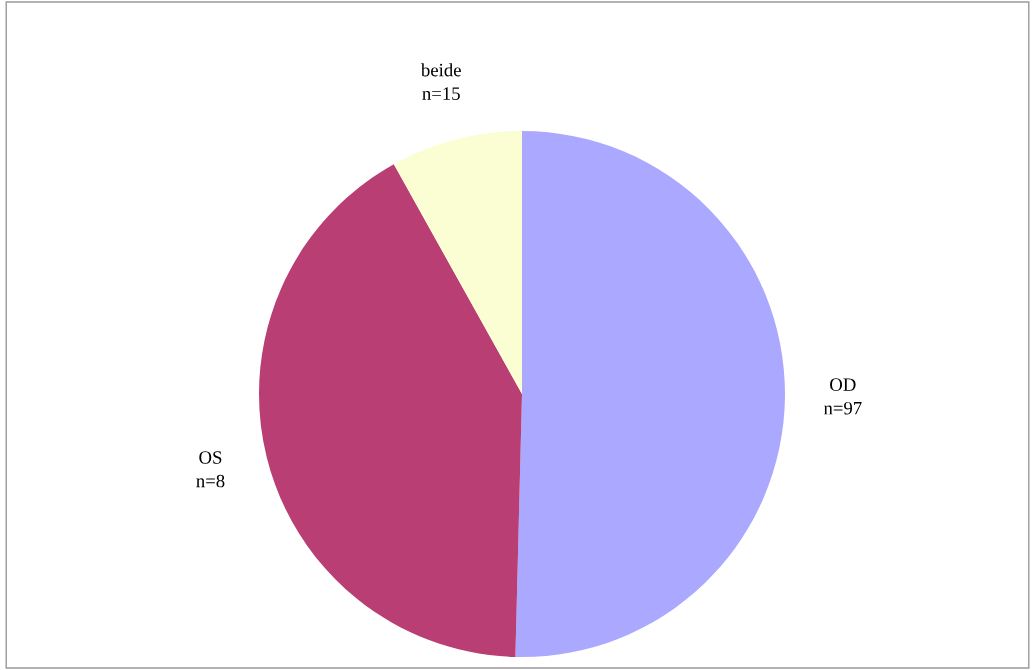 This screenshot has height=670, width=1035. Describe the element at coordinates (440, 81) in the screenshot. I see `slice-label: beide n=15` at that location.